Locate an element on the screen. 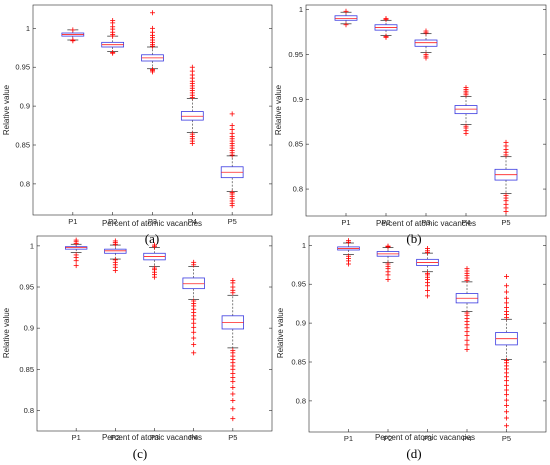  panel-caption: (d) is located at coordinates (413, 453).